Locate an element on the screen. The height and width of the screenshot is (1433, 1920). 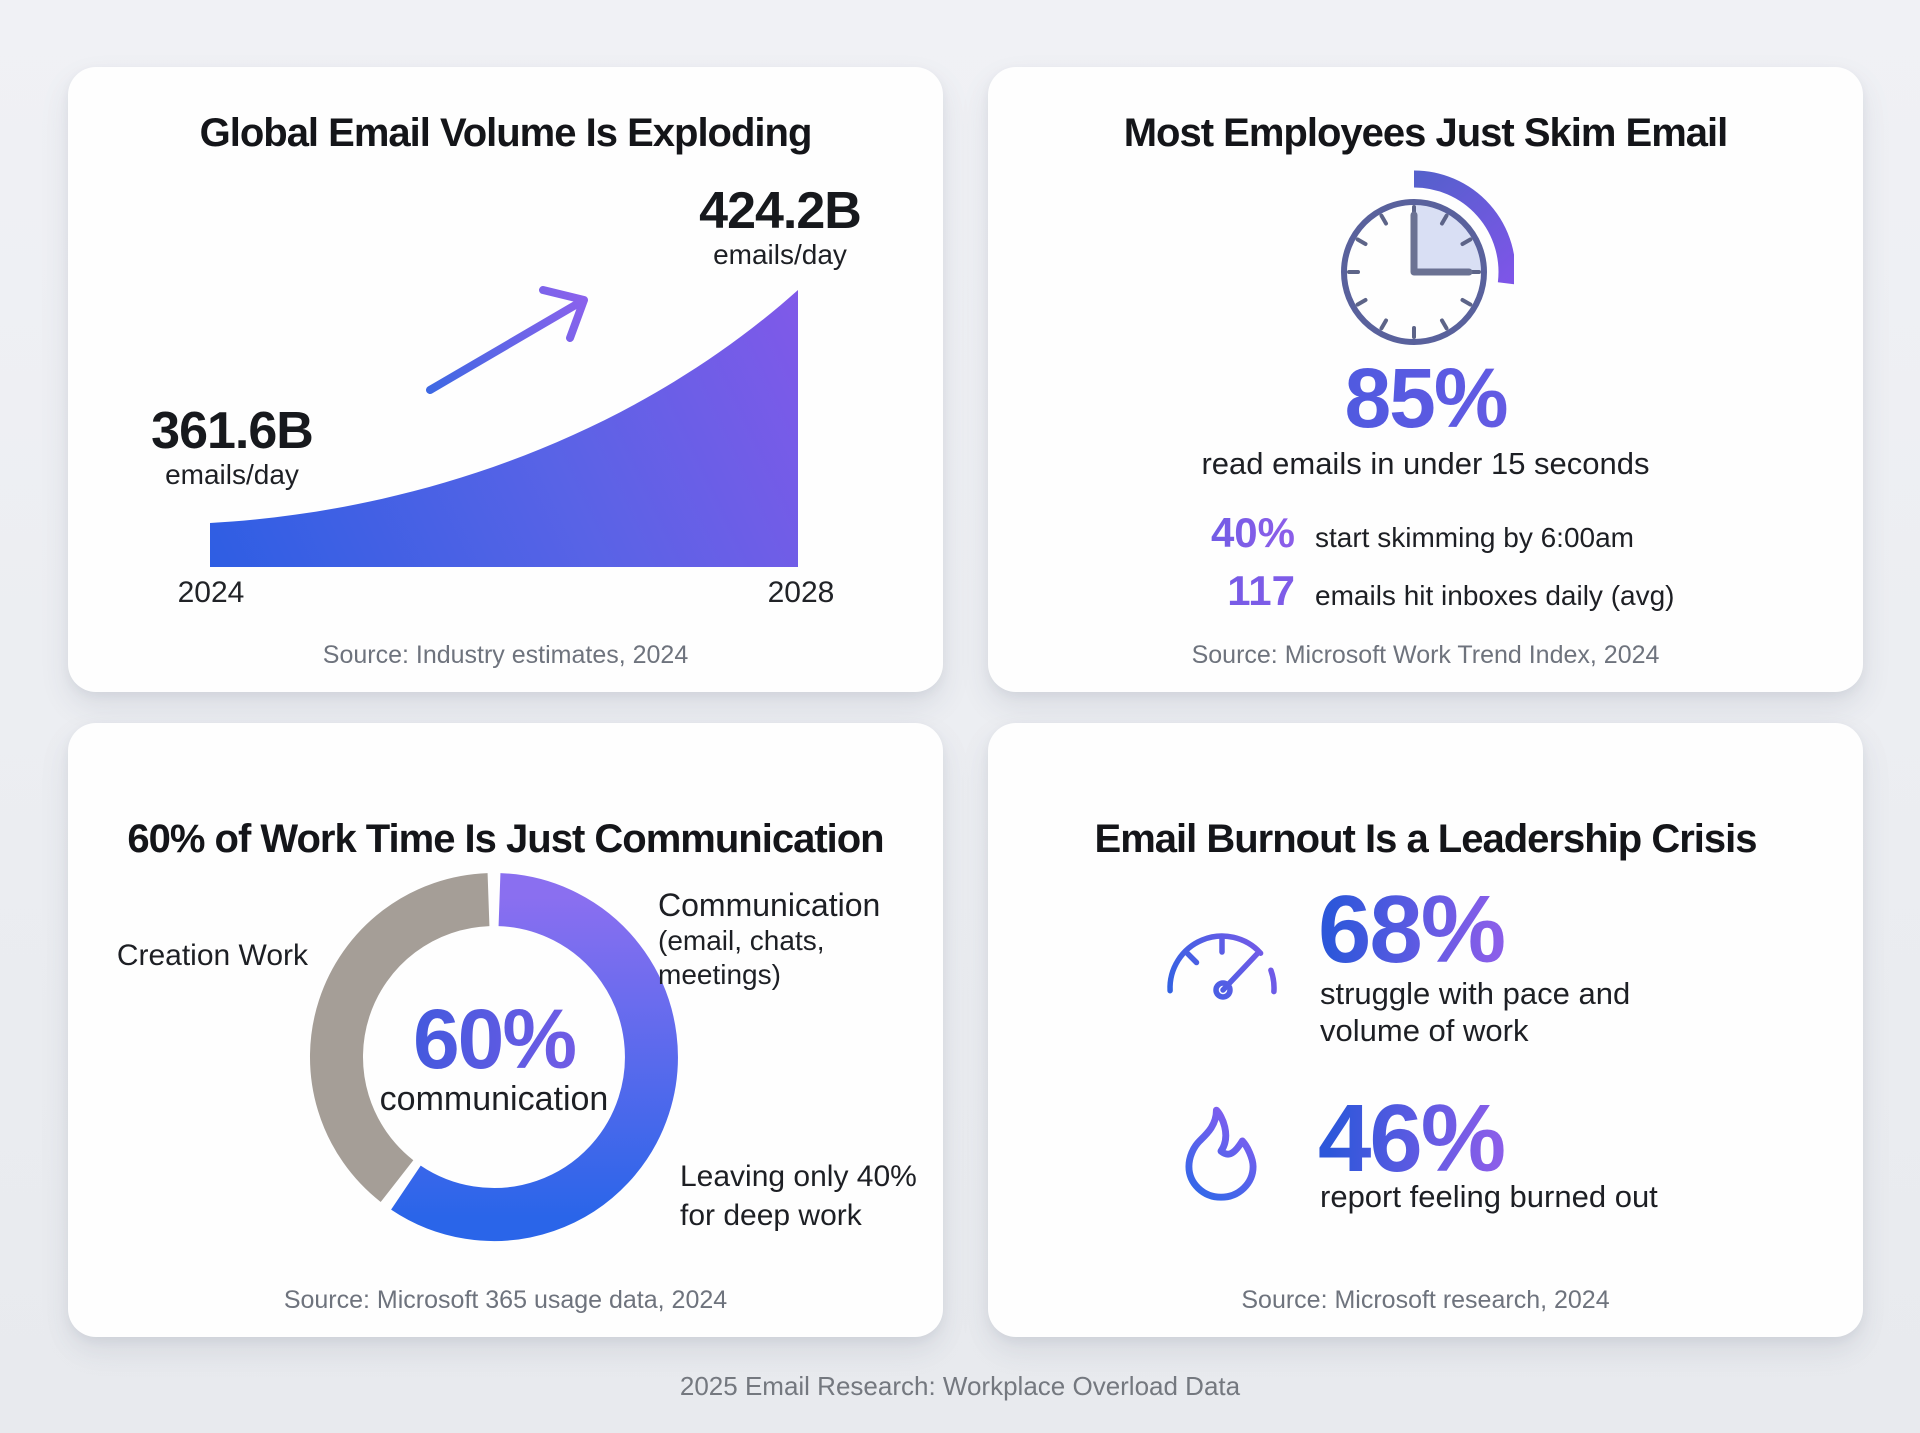
segment-label-communication: Communication (email, chats, meetings) is located at coordinates (793, 939).